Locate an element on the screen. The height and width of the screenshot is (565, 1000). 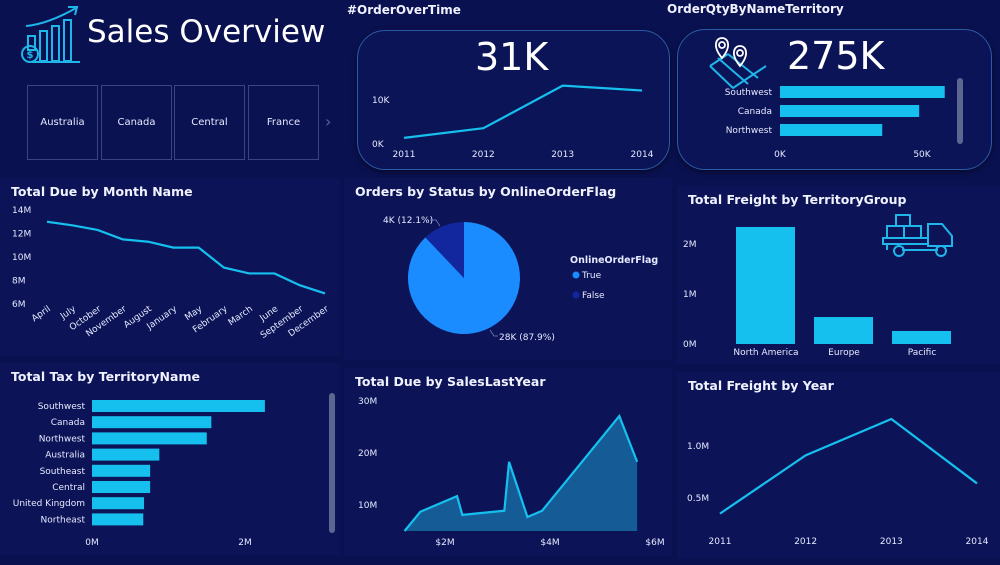
area-fill is located at coordinates (521, 473).